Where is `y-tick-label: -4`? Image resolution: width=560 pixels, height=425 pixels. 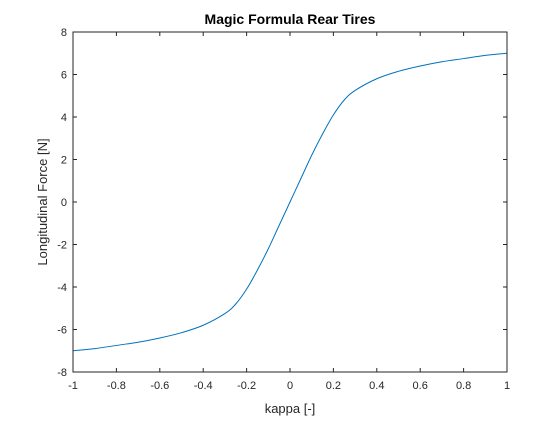
y-tick-label: -4 is located at coordinates (62, 288).